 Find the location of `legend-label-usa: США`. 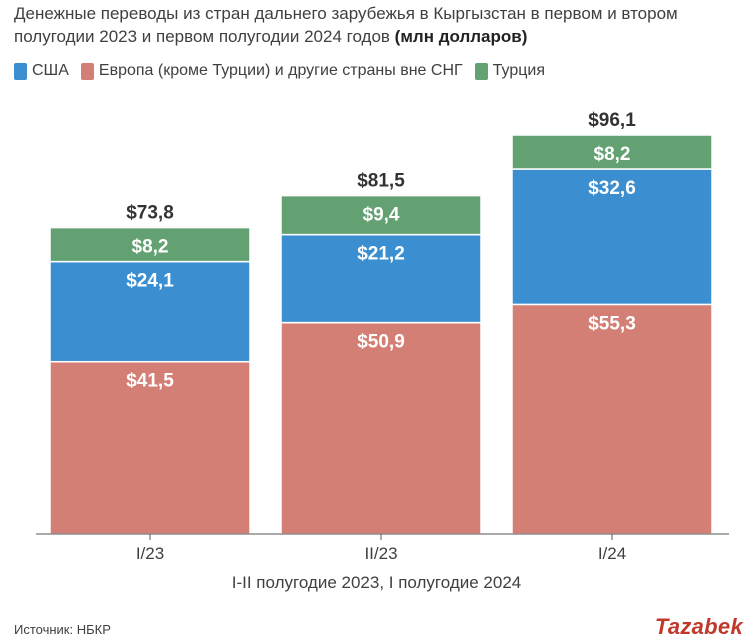

legend-label-usa: США is located at coordinates (50, 70).